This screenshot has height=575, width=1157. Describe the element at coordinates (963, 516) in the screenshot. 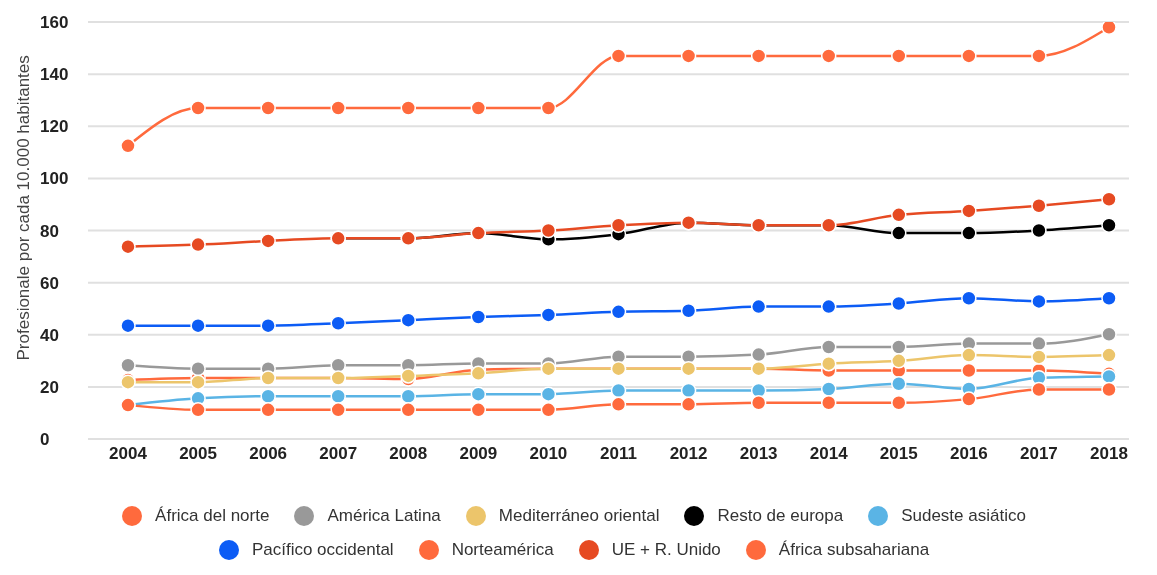

I see `legend-label: Sudeste asiático` at that location.